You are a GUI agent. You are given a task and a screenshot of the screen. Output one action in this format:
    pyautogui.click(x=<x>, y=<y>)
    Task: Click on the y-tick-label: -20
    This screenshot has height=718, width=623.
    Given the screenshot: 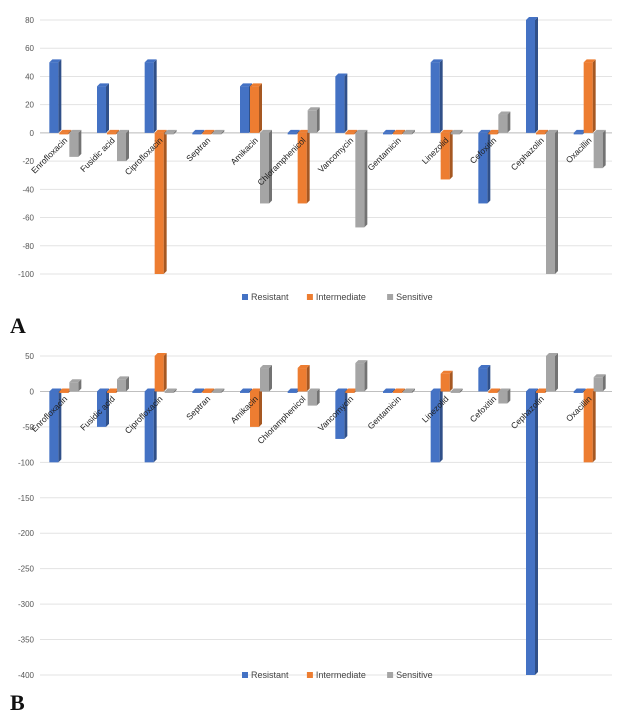 What is the action you would take?
    pyautogui.click(x=28, y=161)
    